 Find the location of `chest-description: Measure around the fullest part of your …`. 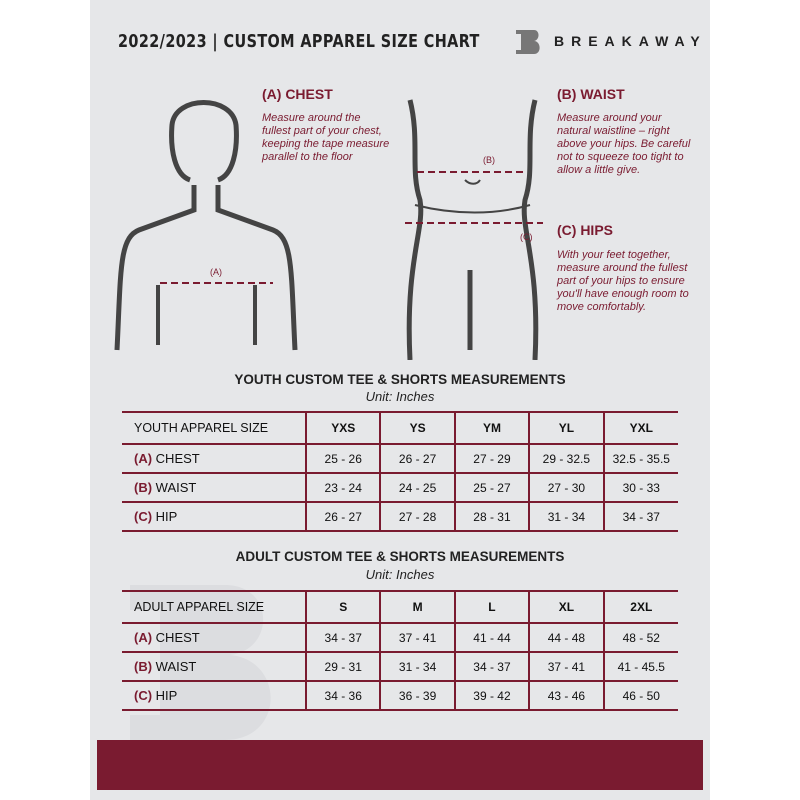

chest-description: Measure around the fullest part of your … is located at coordinates (326, 137).